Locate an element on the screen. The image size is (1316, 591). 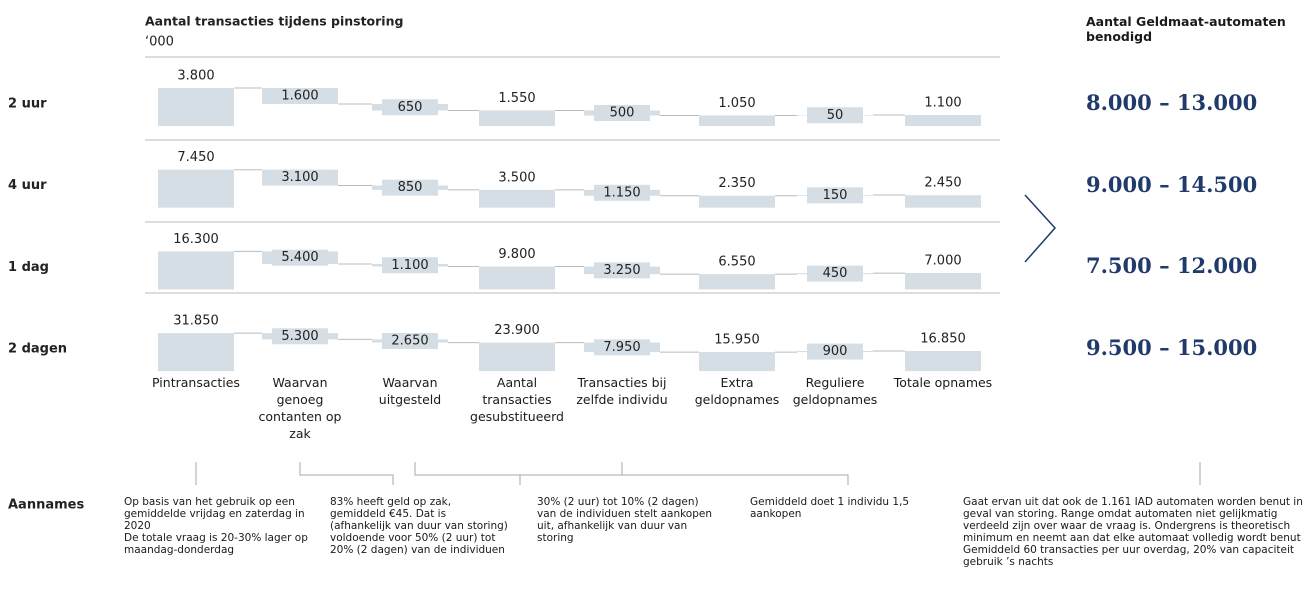
value-label: 3.250 is located at coordinates (621, 270).